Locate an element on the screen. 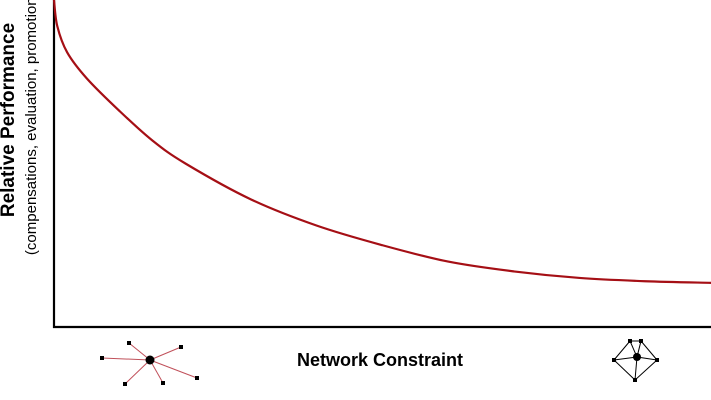 The image size is (711, 400). y-axis-sublabel: (compensations, evaluation, promotions) is located at coordinates (31, 127).